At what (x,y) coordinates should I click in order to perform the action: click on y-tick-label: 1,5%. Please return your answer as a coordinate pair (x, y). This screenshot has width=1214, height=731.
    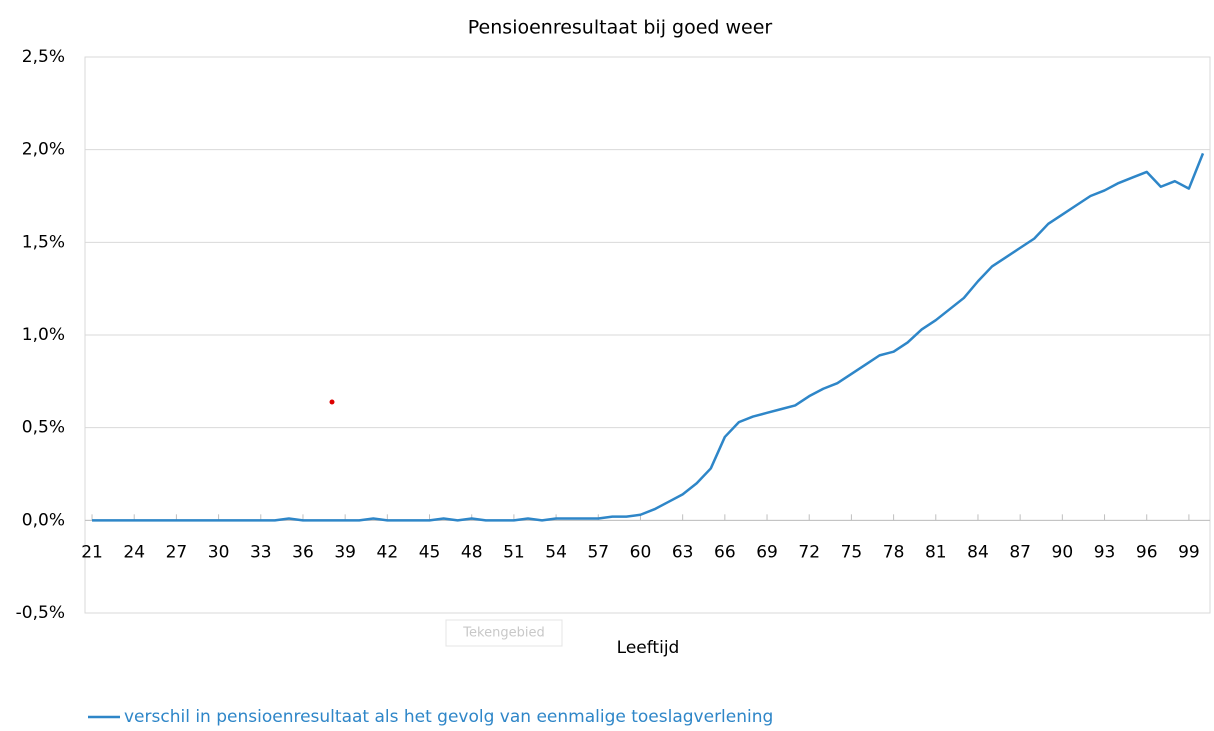
    Looking at the image, I should click on (43, 242).